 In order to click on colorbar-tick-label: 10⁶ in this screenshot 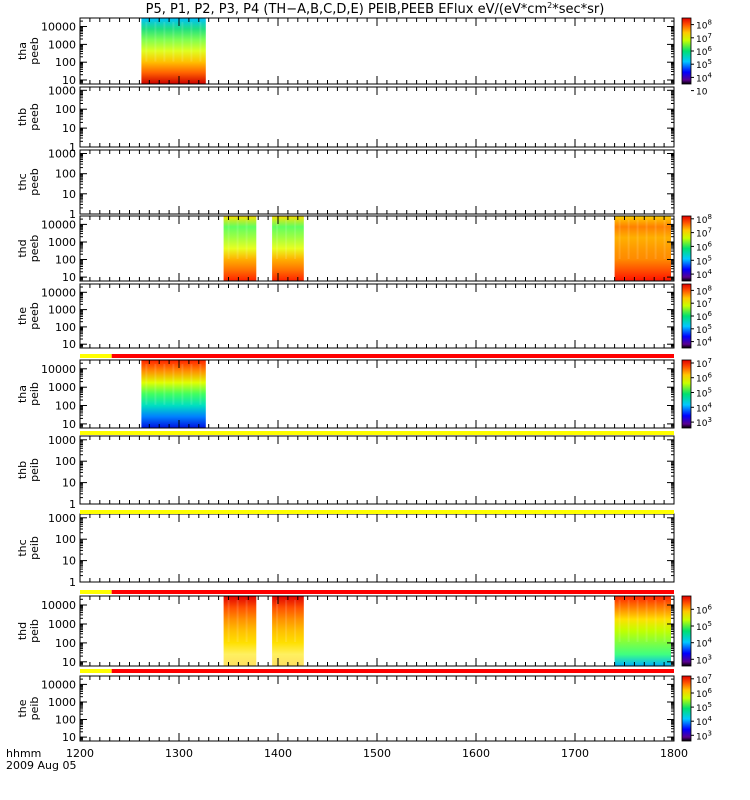, I will do `click(704, 316)`.